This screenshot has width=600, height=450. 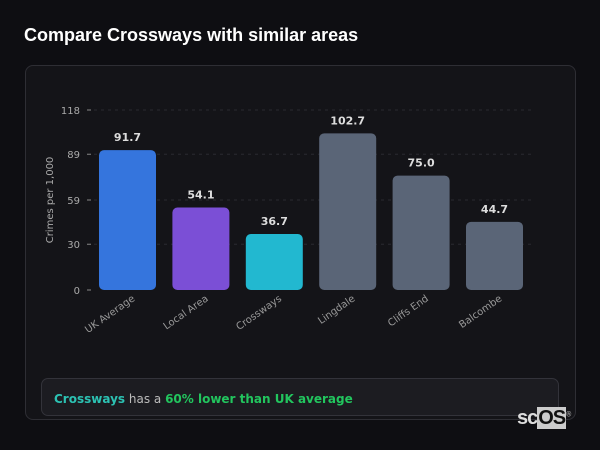 What do you see at coordinates (73, 201) in the screenshot?
I see `y-tick-label: 59` at bounding box center [73, 201].